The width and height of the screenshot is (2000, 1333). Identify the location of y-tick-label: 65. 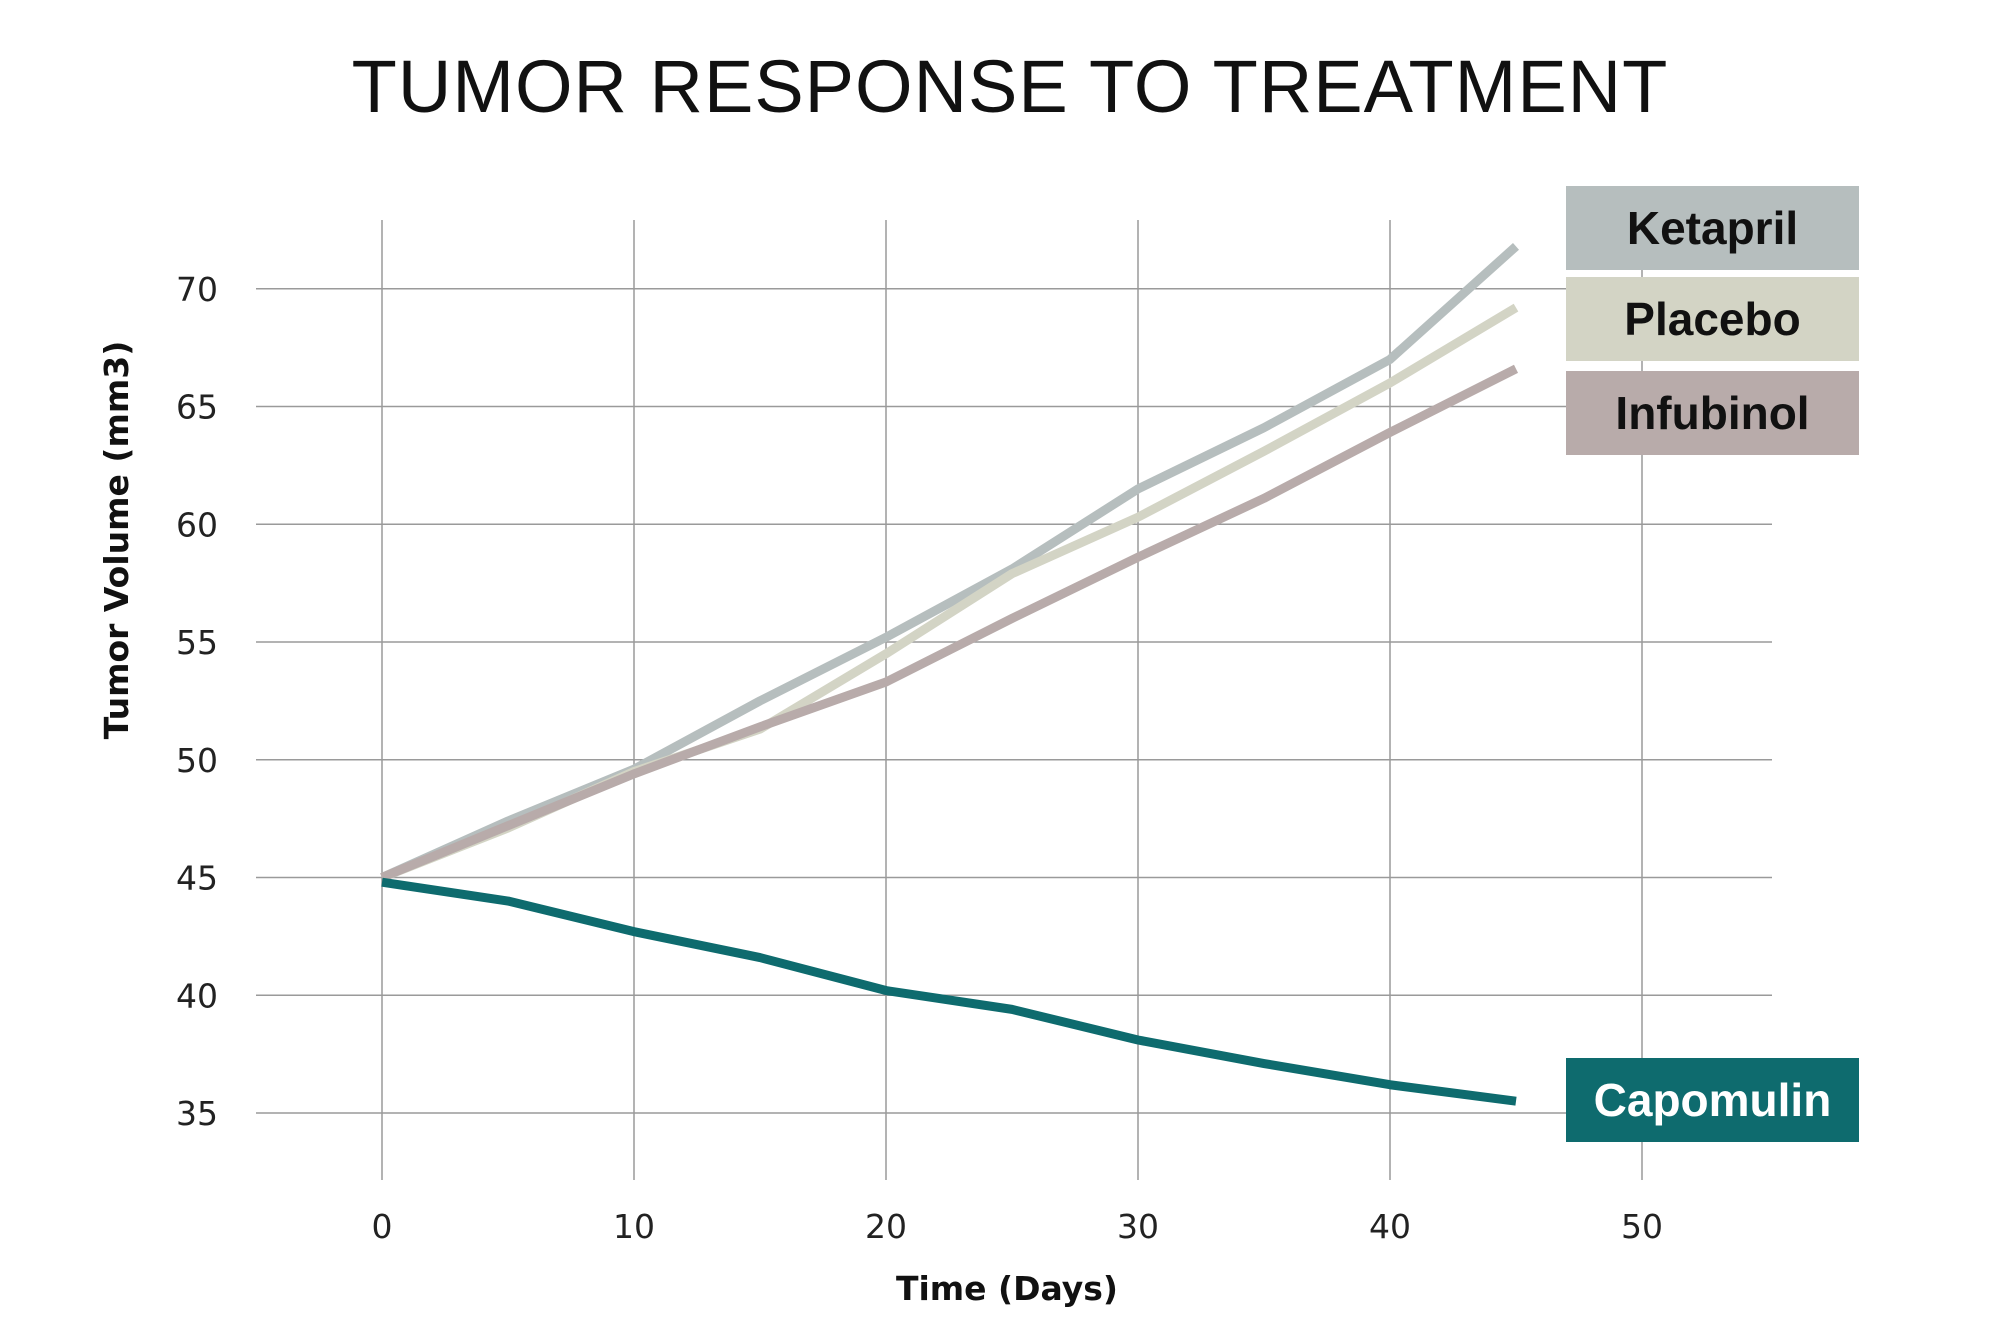
(197, 407).